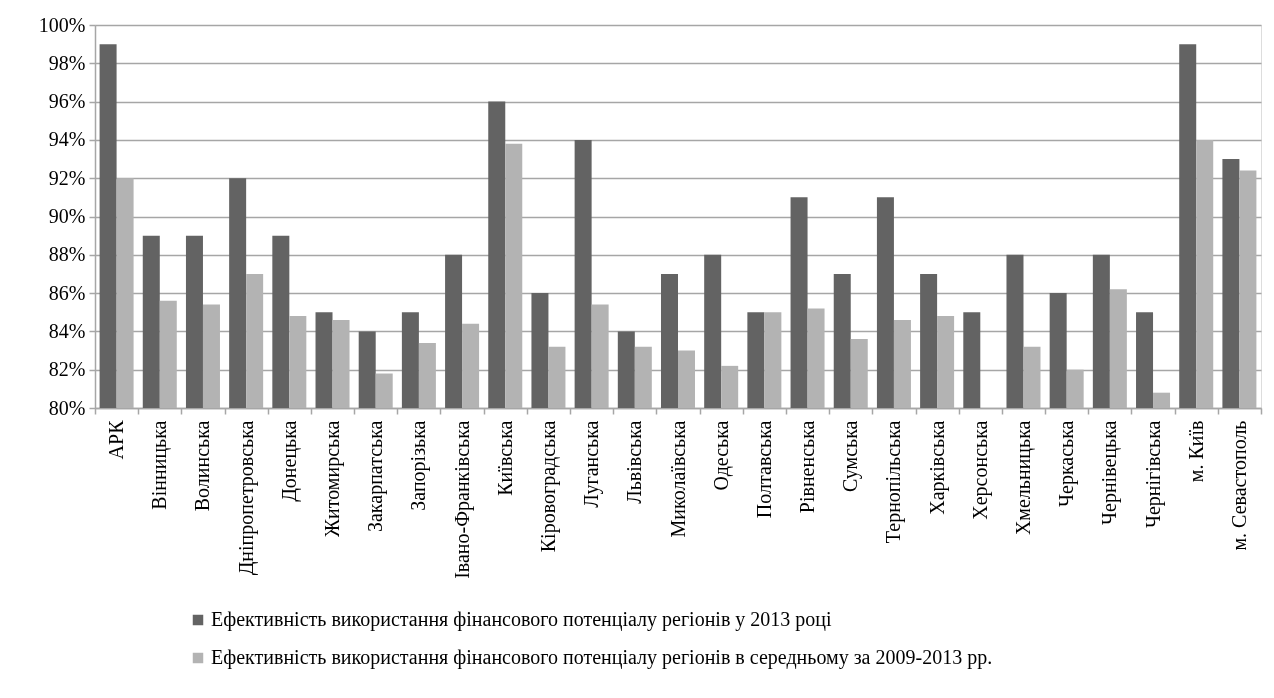  What do you see at coordinates (1110, 472) in the screenshot?
I see `x-tick-label: Чернівецька` at bounding box center [1110, 472].